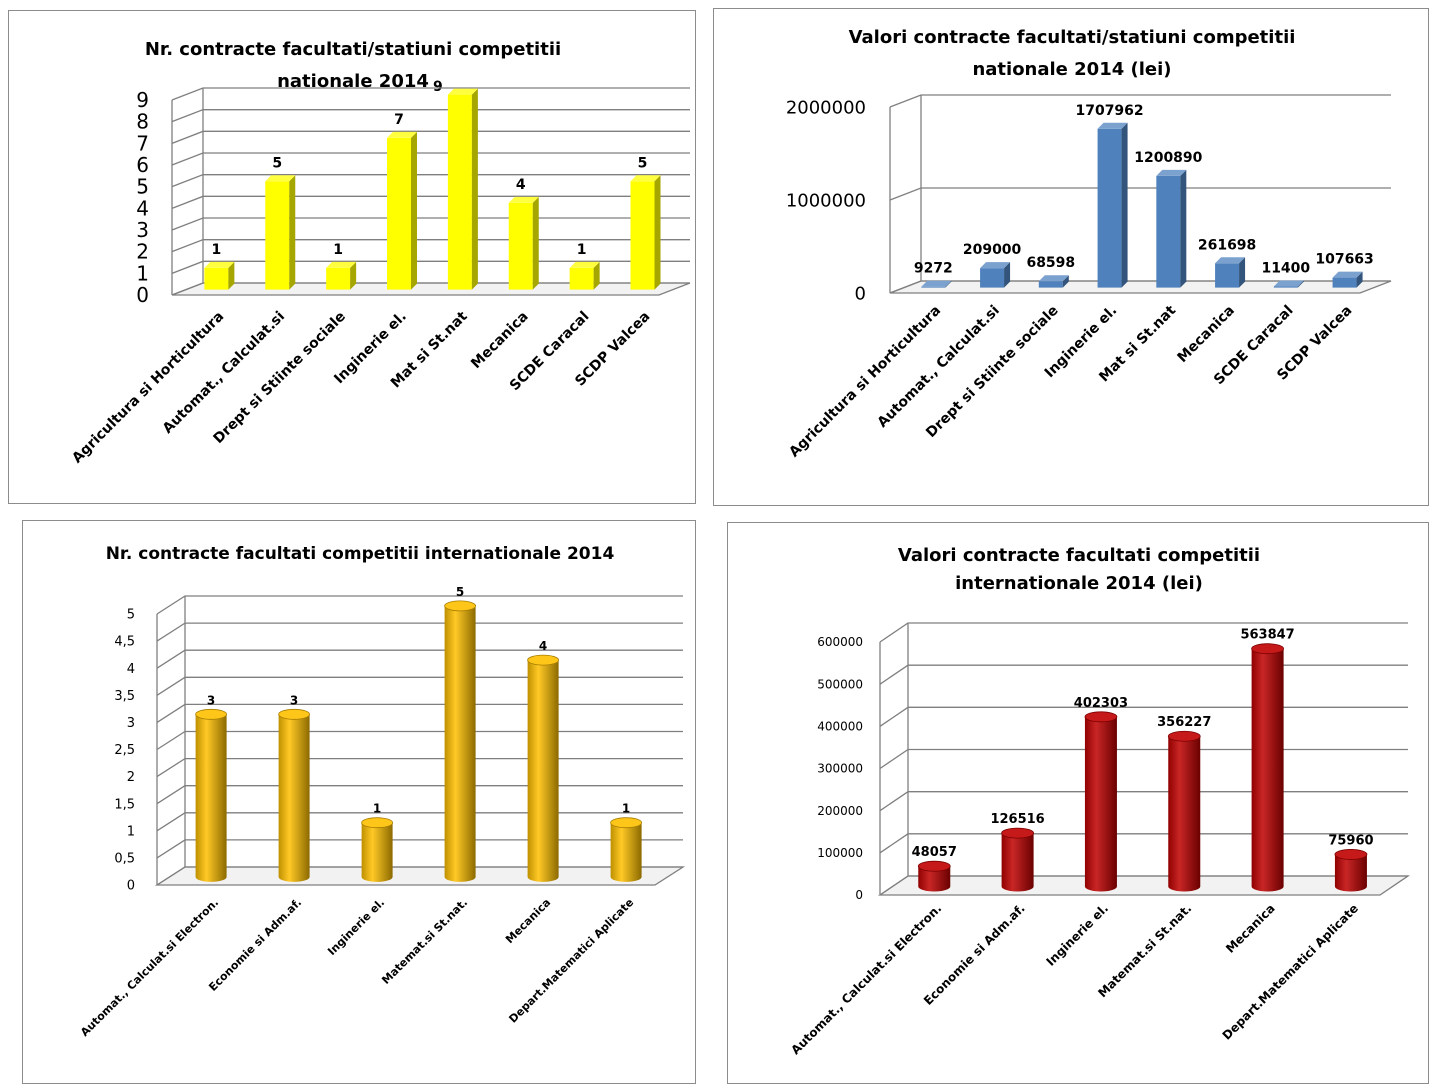 The height and width of the screenshot is (1085, 1429). Describe the element at coordinates (124, 696) in the screenshot. I see `y-tick-label: 3,5` at that location.